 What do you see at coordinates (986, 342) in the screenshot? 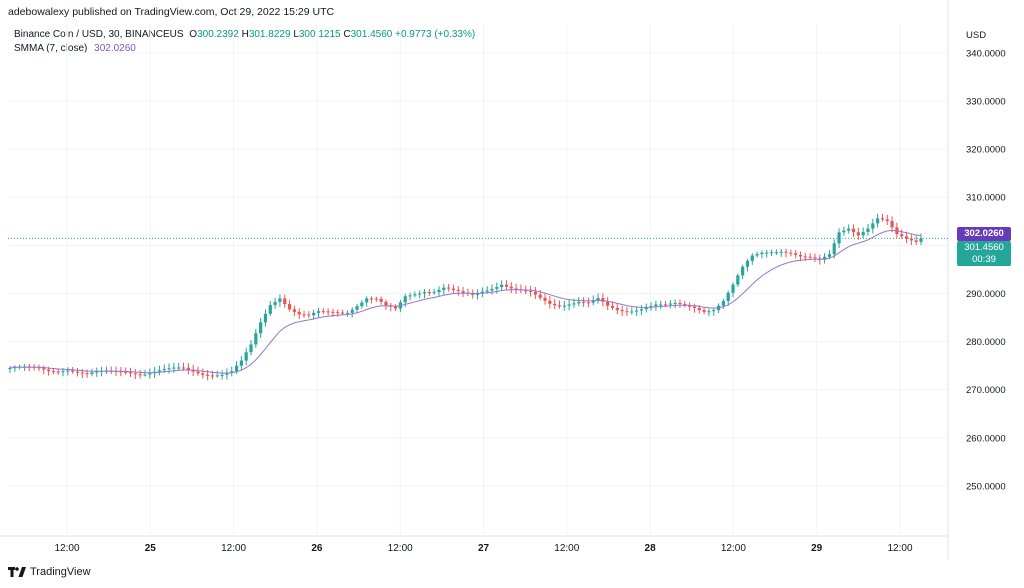
I see `y-tick-label: 280.0000` at bounding box center [986, 342].